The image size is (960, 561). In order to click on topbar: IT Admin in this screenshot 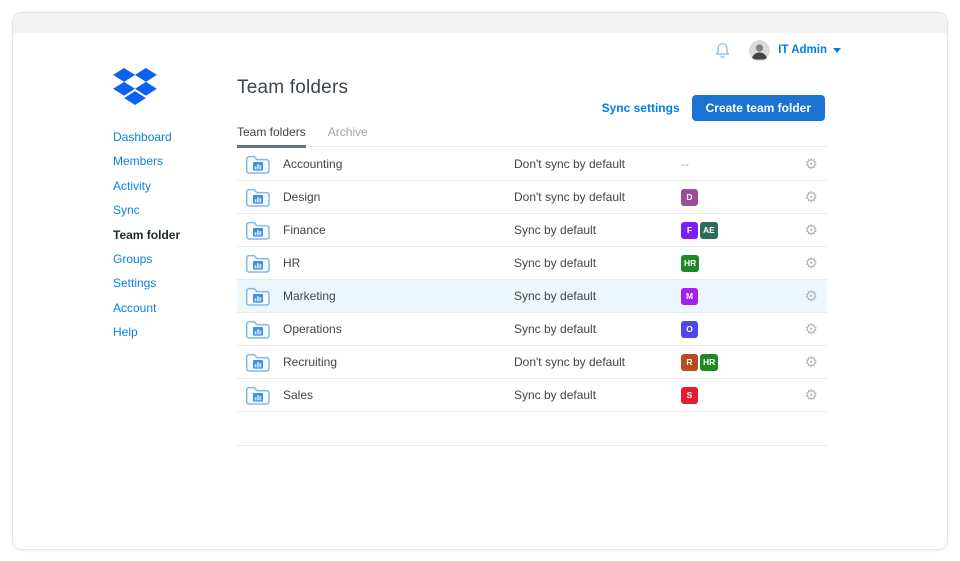, I will do `click(777, 50)`.